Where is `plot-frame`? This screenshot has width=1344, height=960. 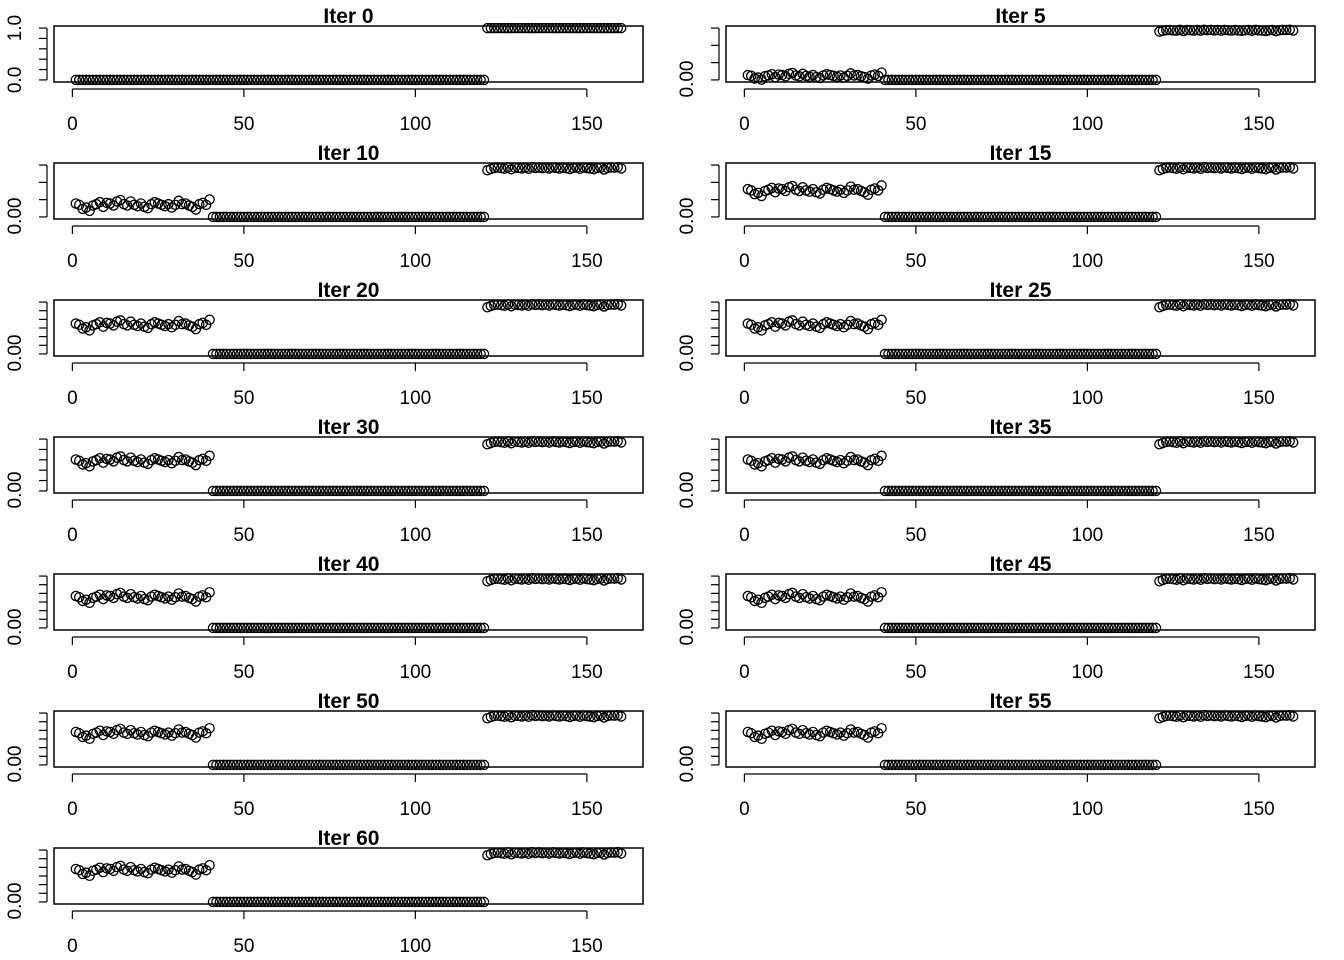
plot-frame is located at coordinates (1020, 328).